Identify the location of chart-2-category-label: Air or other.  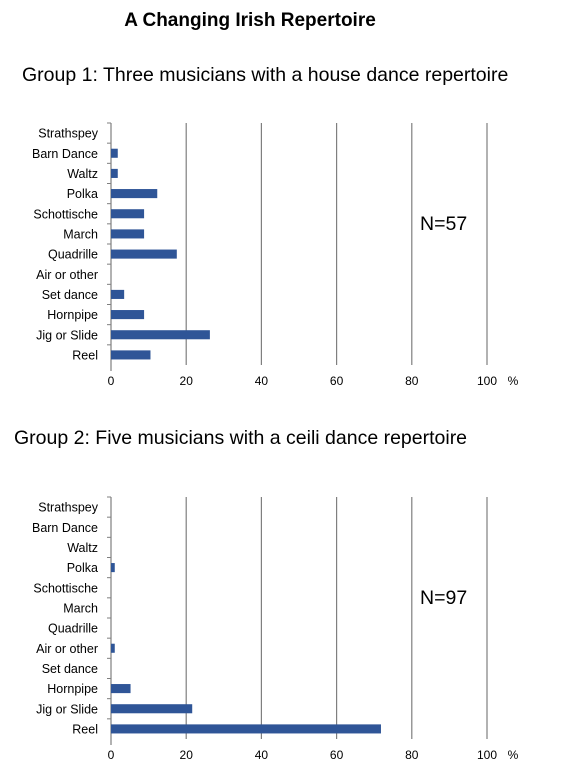
(67, 649).